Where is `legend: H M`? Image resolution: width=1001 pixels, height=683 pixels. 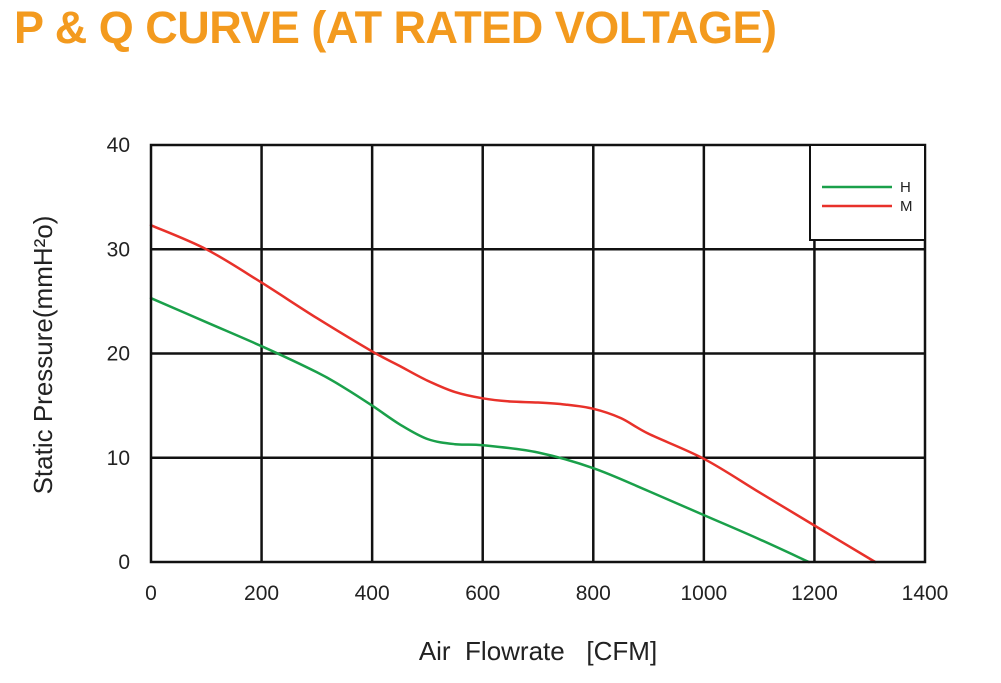 legend: H M is located at coordinates (867, 192).